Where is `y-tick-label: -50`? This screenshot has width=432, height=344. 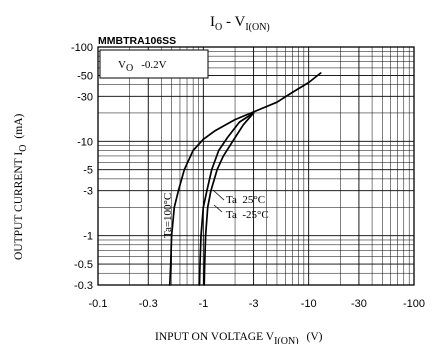
y-tick-label: -50 is located at coordinates (85, 76).